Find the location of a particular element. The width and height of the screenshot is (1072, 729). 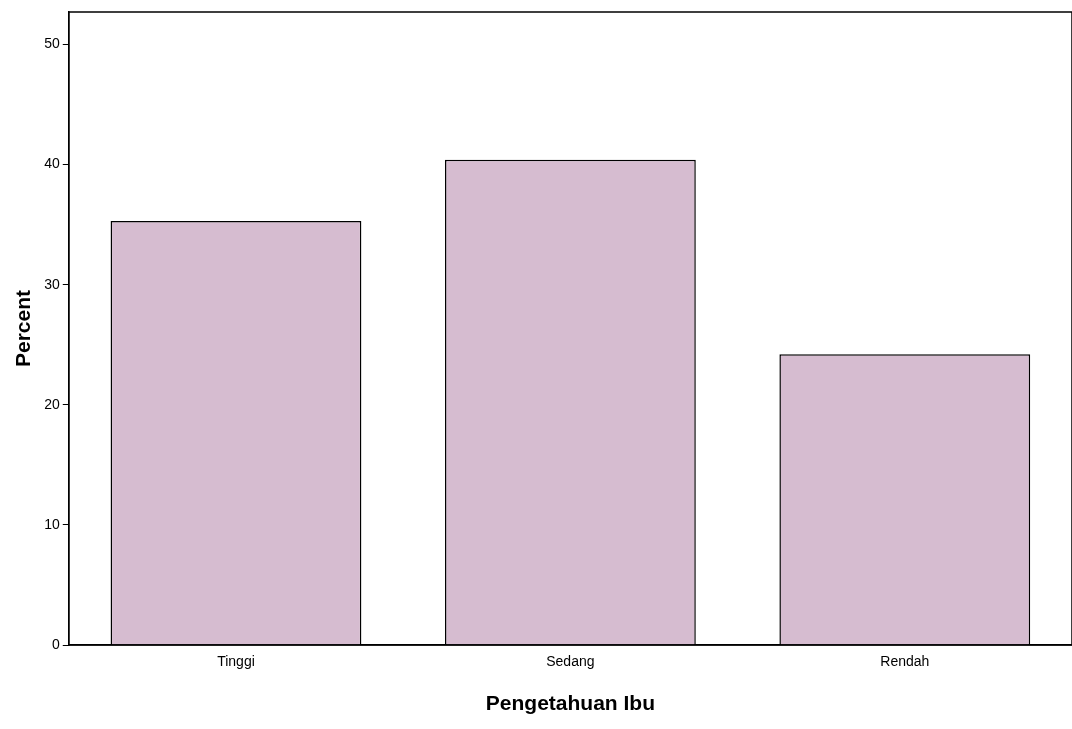

y-tick-label: 50 is located at coordinates (52, 43).